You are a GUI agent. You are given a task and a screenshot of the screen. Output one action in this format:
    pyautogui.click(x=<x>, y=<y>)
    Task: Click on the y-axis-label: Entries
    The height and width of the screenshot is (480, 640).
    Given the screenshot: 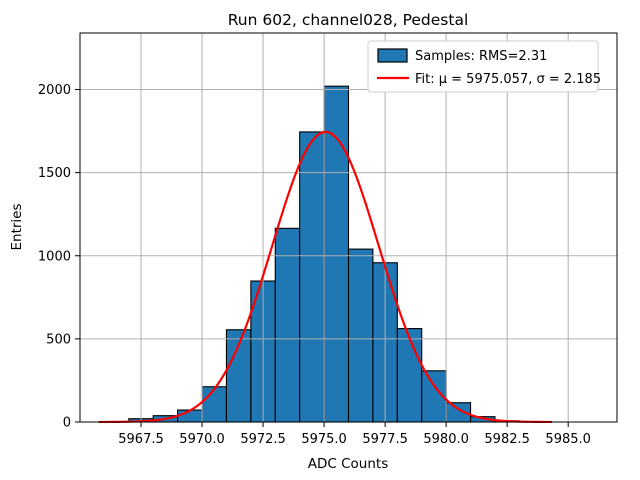 What is the action you would take?
    pyautogui.click(x=17, y=226)
    